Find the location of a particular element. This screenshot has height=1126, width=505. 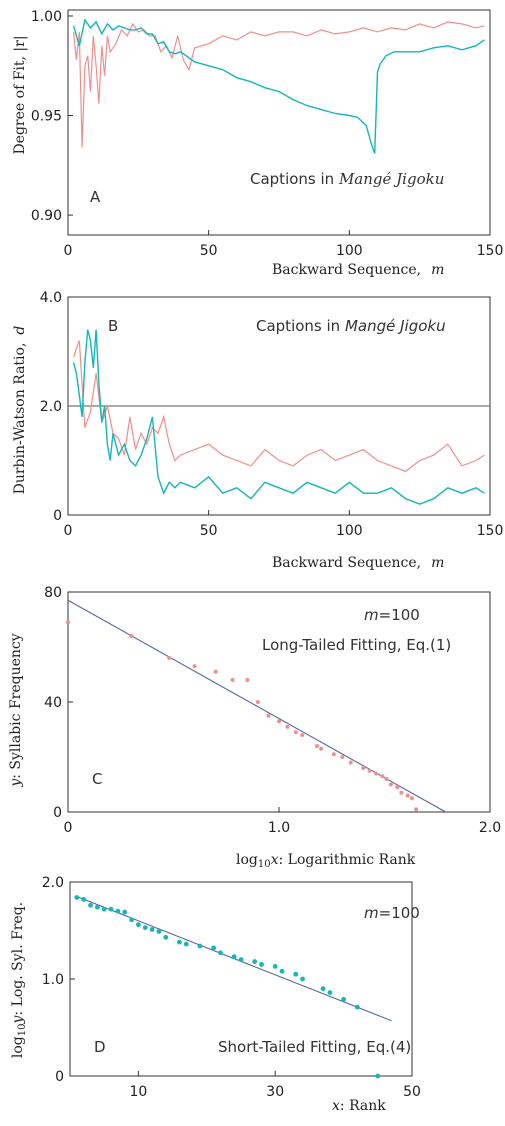

panel-label-c: C is located at coordinates (97, 779).